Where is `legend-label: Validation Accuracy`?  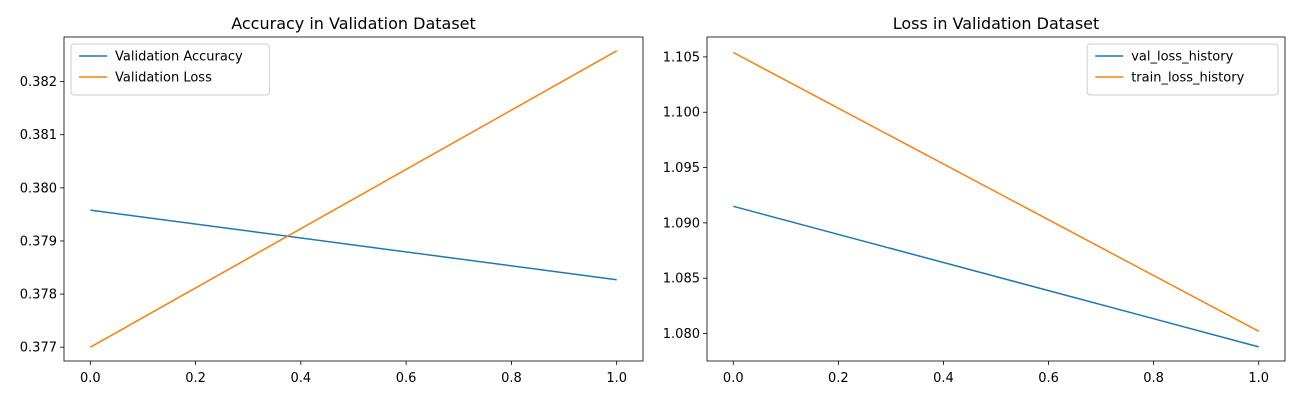 legend-label: Validation Accuracy is located at coordinates (179, 57).